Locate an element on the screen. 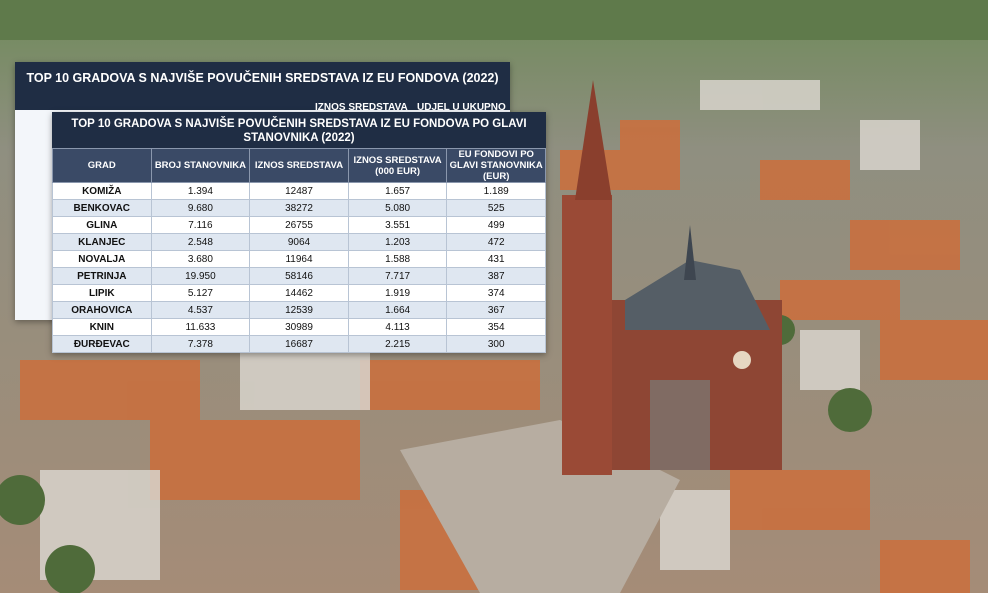 The height and width of the screenshot is (593, 988). value-cell: 7.116 is located at coordinates (200, 225).